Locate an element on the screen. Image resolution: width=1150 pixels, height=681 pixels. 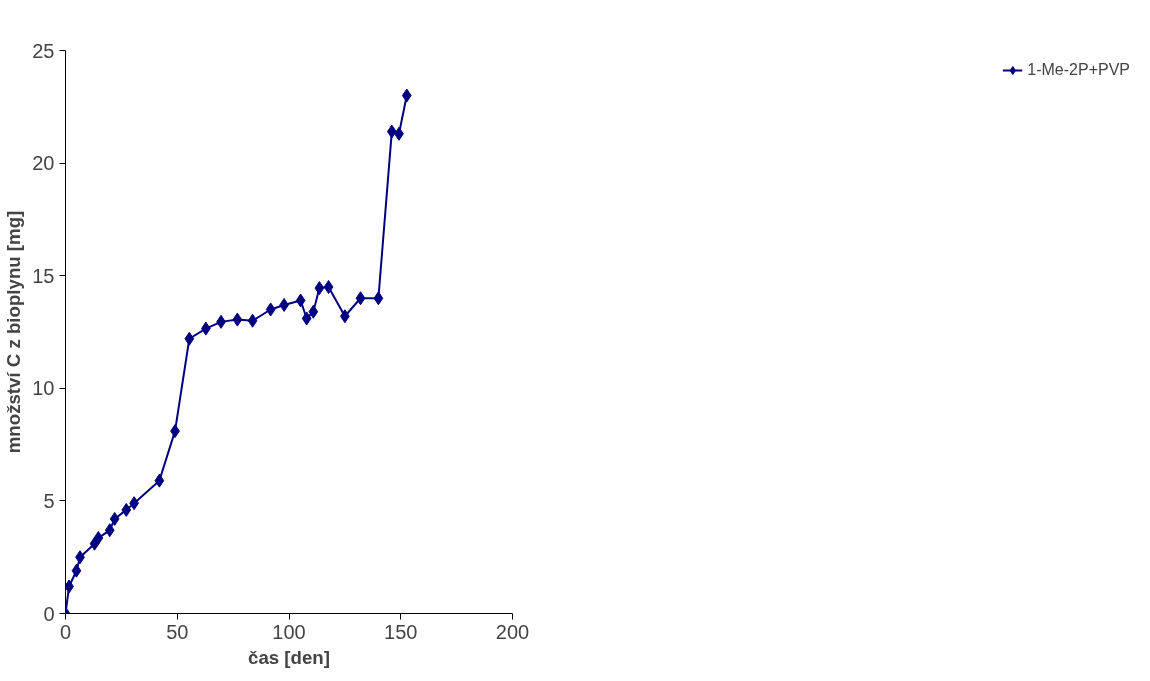
y-tick-label: 20 is located at coordinates (43, 163).